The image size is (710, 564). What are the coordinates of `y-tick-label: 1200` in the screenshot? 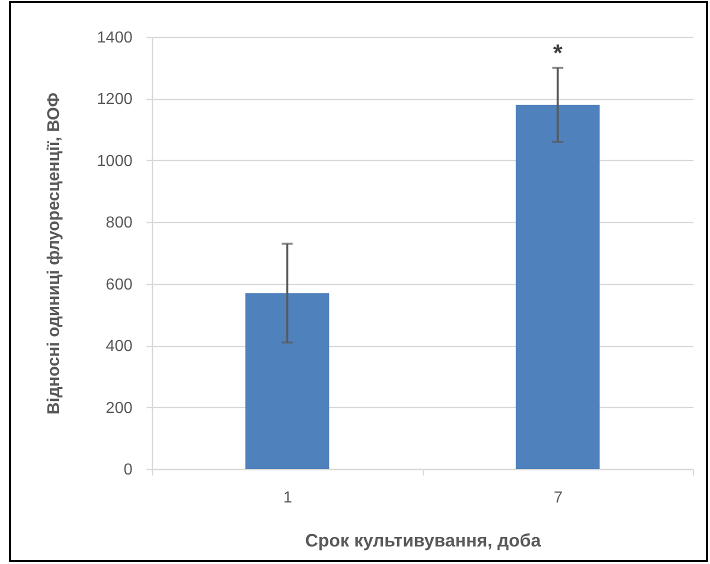 It's located at (114, 99).